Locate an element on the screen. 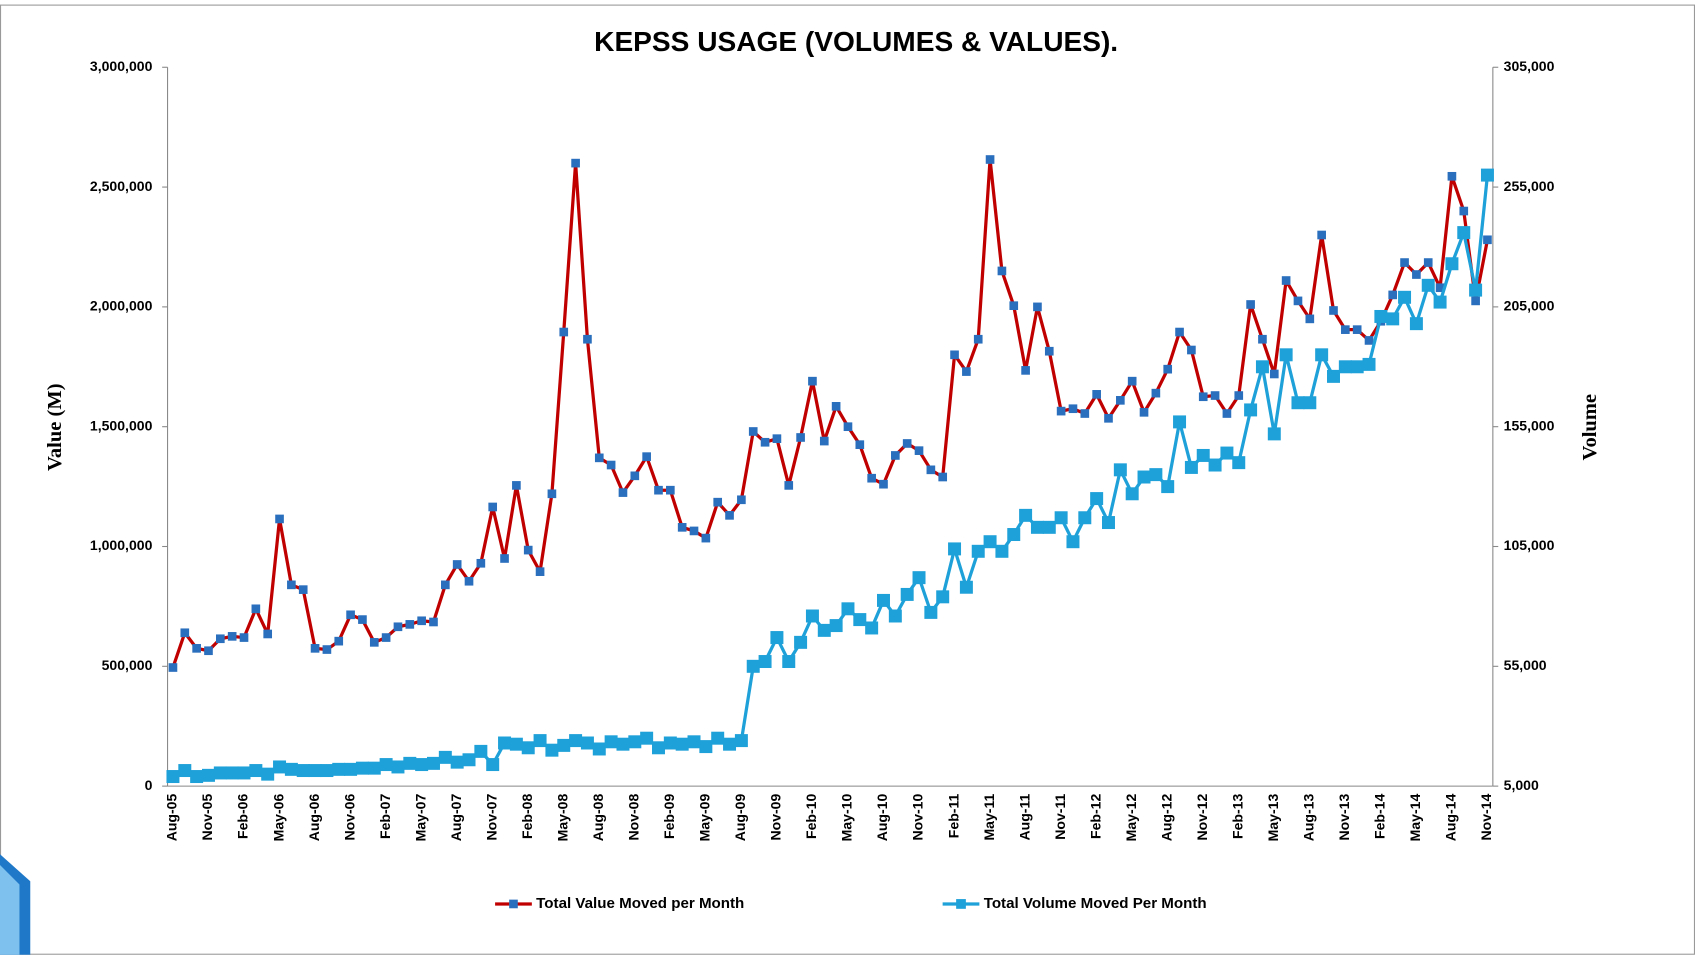 Image resolution: width=1695 pixels, height=960 pixels. x-tick-label: Feb-13 is located at coordinates (1237, 816).